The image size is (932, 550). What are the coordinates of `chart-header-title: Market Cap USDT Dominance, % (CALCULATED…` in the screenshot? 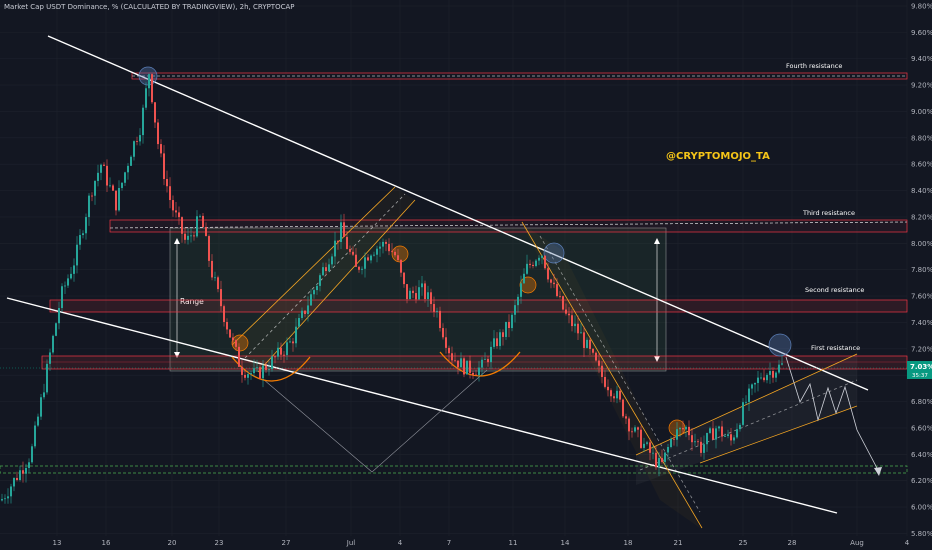 It's located at (149, 7).